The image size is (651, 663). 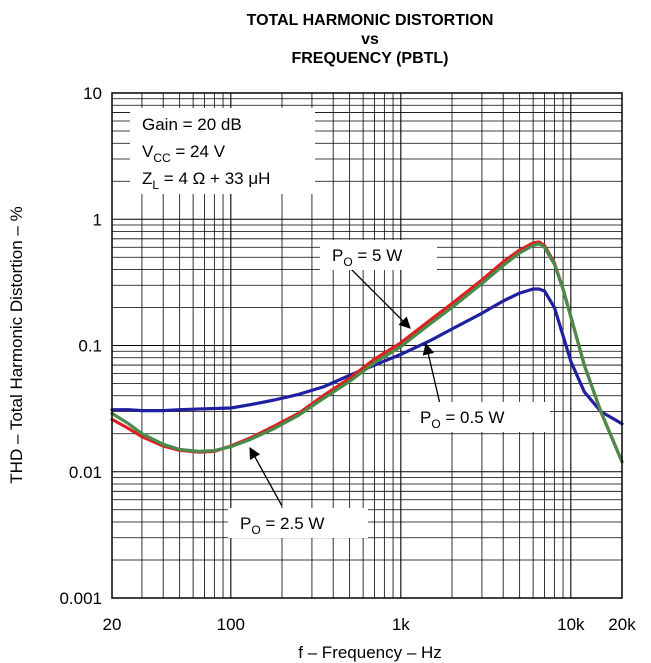 What do you see at coordinates (462, 419) in the screenshot?
I see `series-label-0: PO = 0.5 W` at bounding box center [462, 419].